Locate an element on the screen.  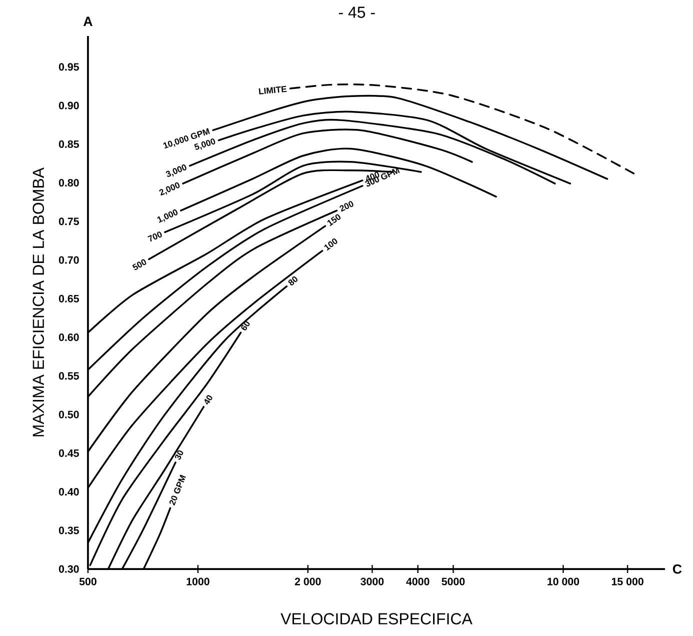
x-tick-label: 4000 is located at coordinates (418, 582).